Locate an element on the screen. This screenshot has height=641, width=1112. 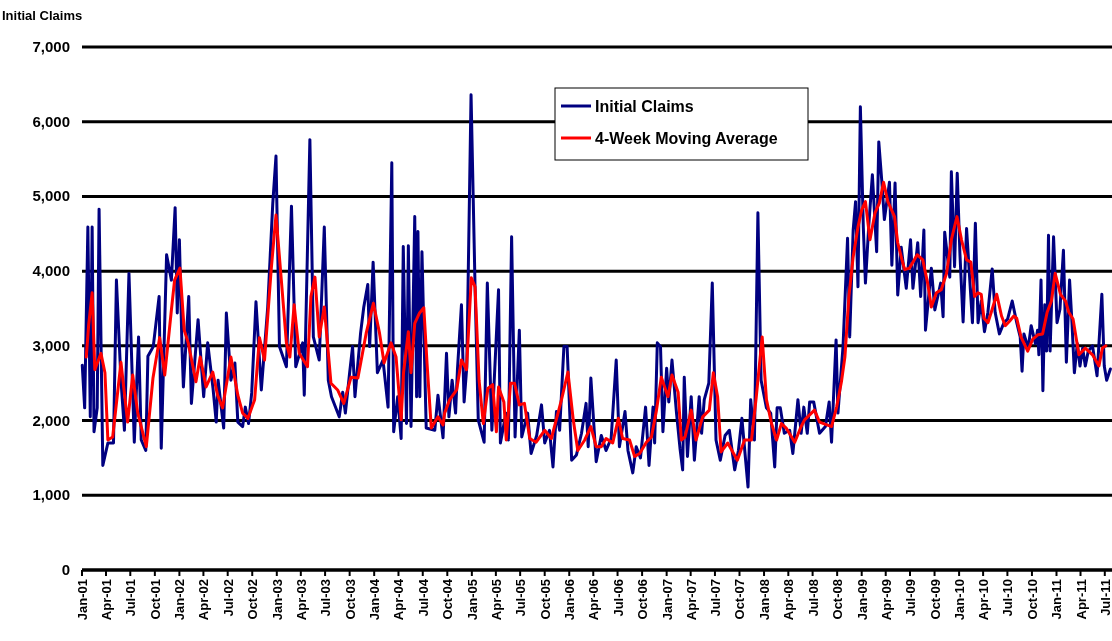
x-tick-label: Apr-03 is located at coordinates (301, 600).